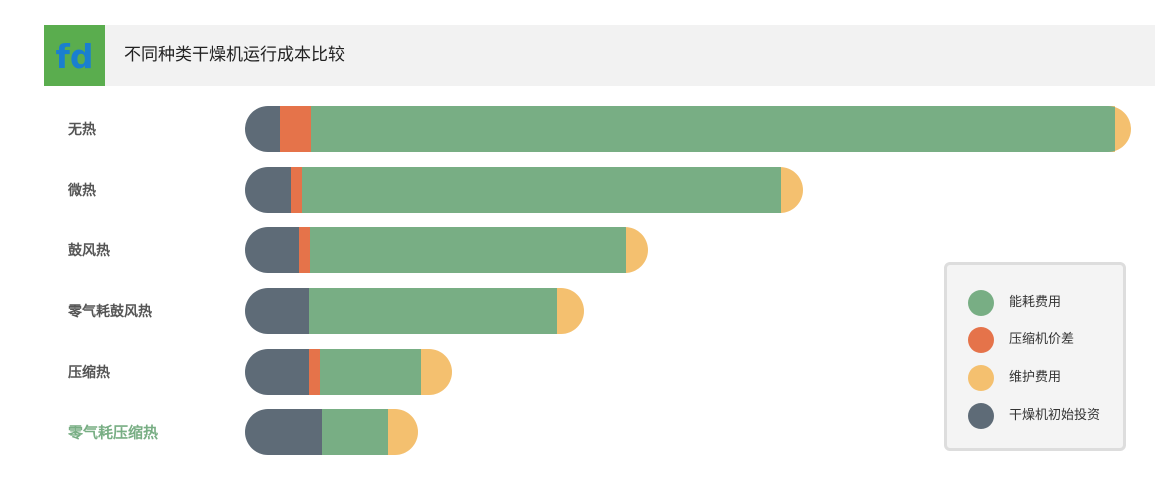 The width and height of the screenshot is (1155, 499). What do you see at coordinates (113, 432) in the screenshot?
I see `category-label: 零气耗压缩热` at bounding box center [113, 432].